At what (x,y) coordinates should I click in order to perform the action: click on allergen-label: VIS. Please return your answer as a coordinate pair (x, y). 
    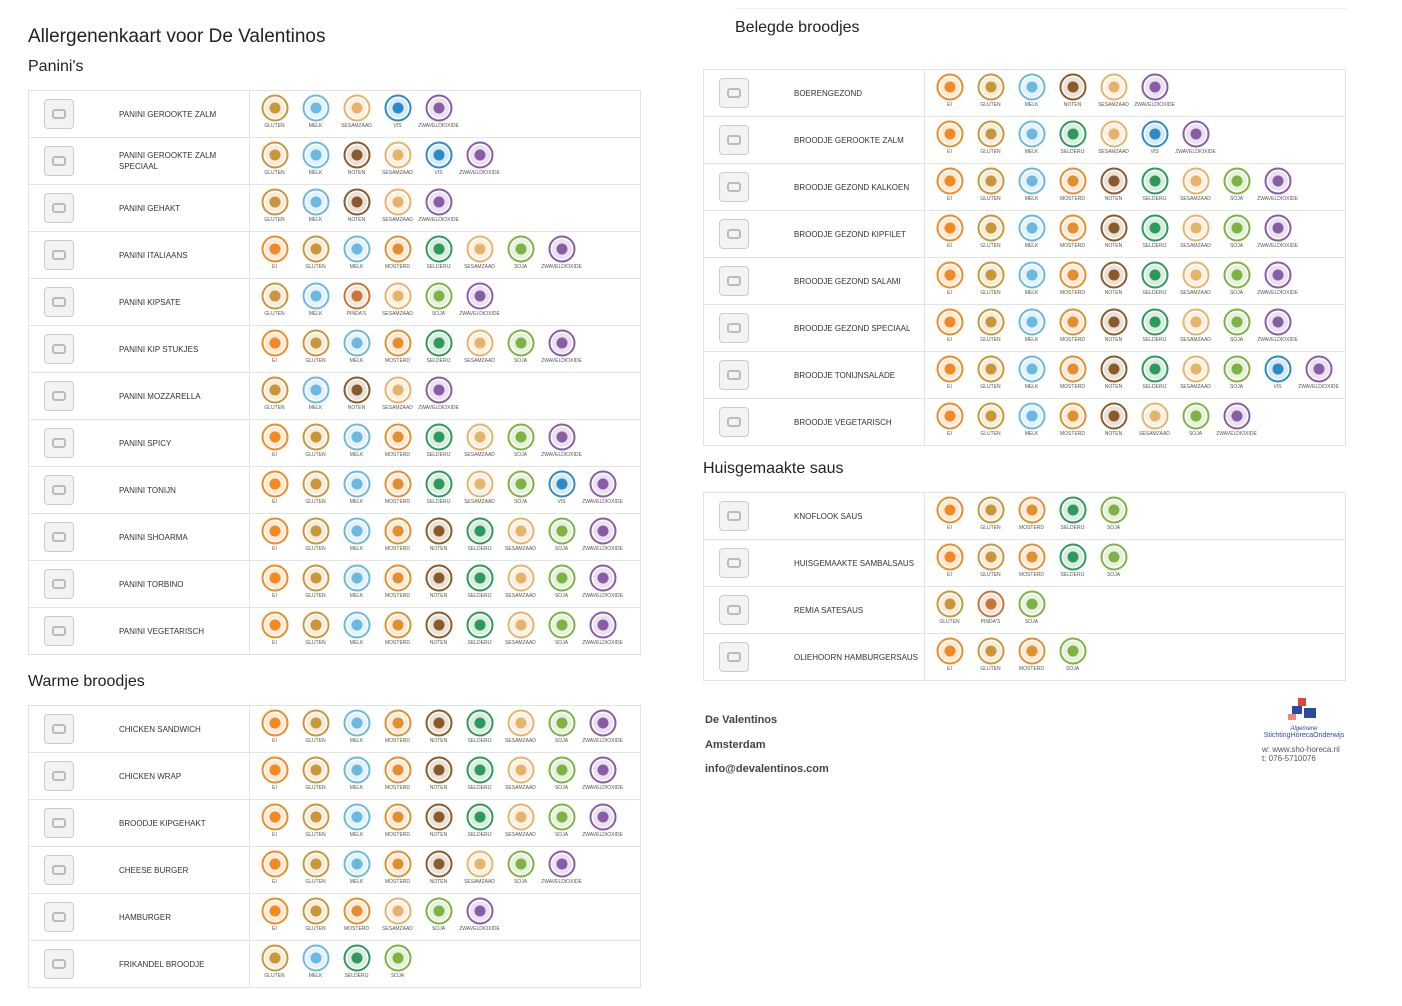
    Looking at the image, I should click on (561, 502).